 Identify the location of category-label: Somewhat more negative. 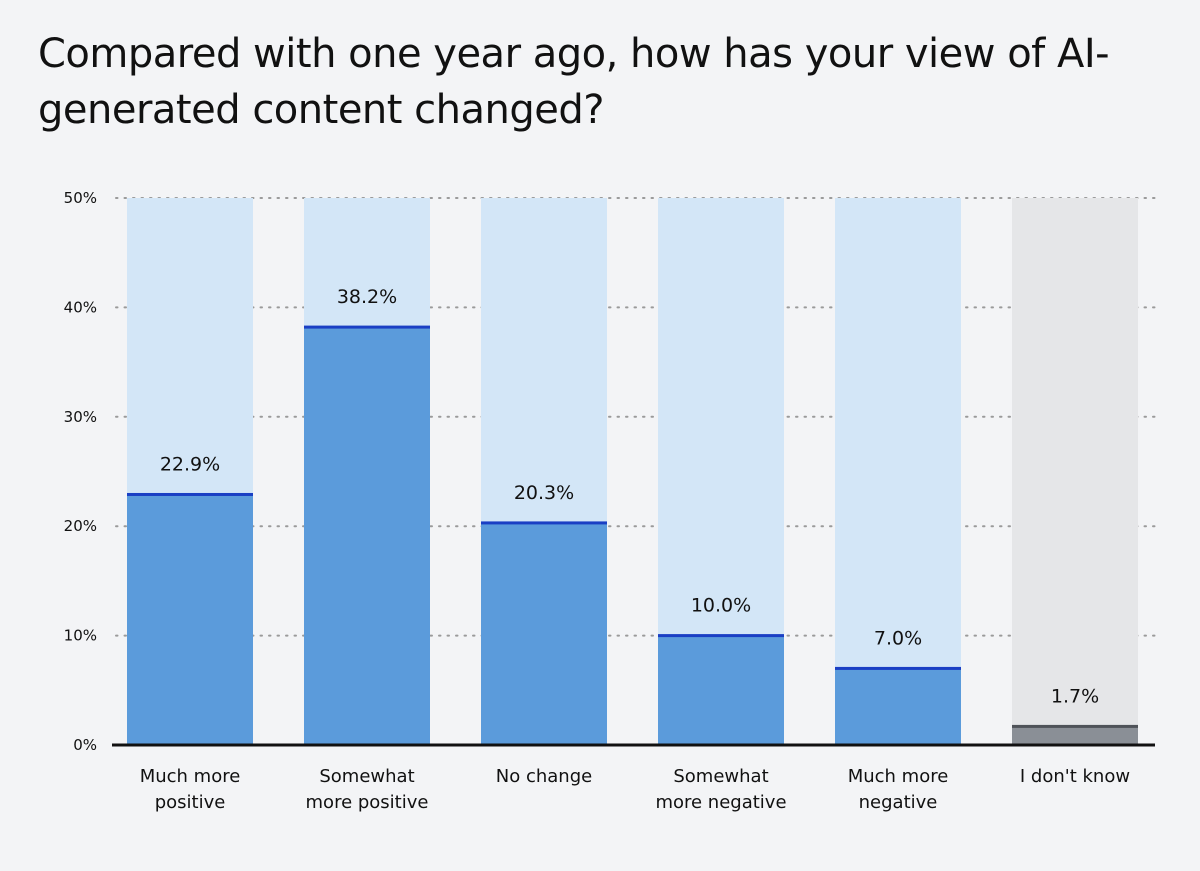
(720, 789).